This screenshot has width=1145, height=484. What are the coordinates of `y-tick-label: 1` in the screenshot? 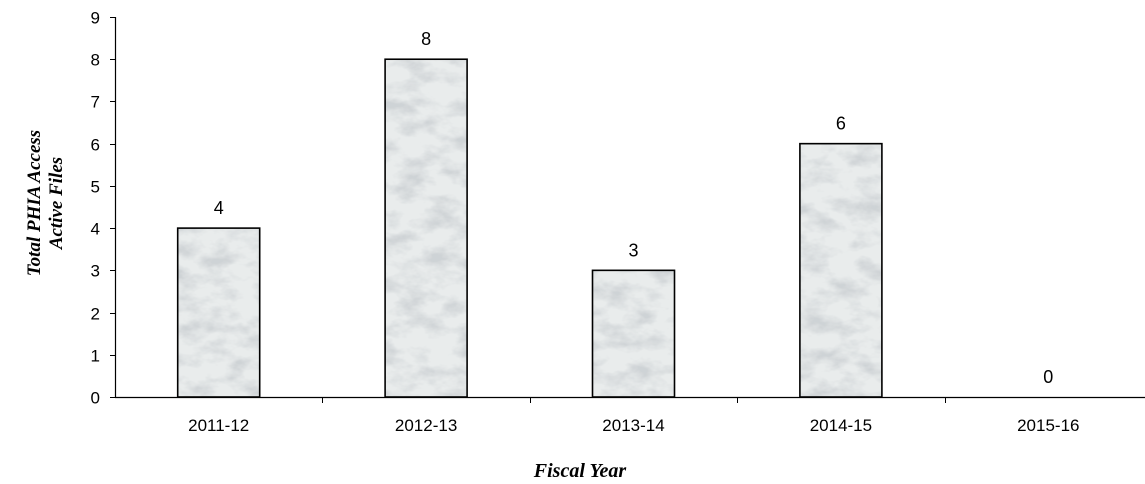 It's located at (95, 356).